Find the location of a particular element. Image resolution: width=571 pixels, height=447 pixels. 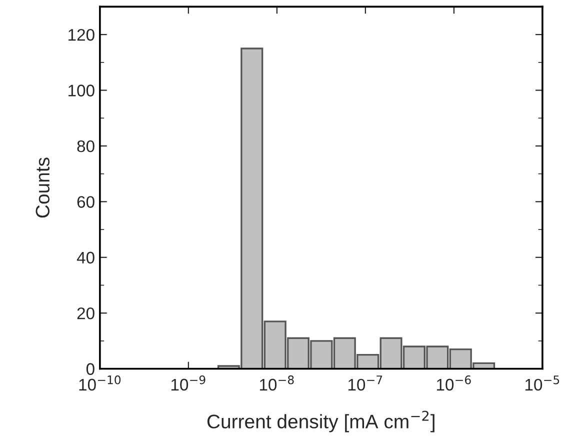

y-tick-label: 120 is located at coordinates (81, 34).